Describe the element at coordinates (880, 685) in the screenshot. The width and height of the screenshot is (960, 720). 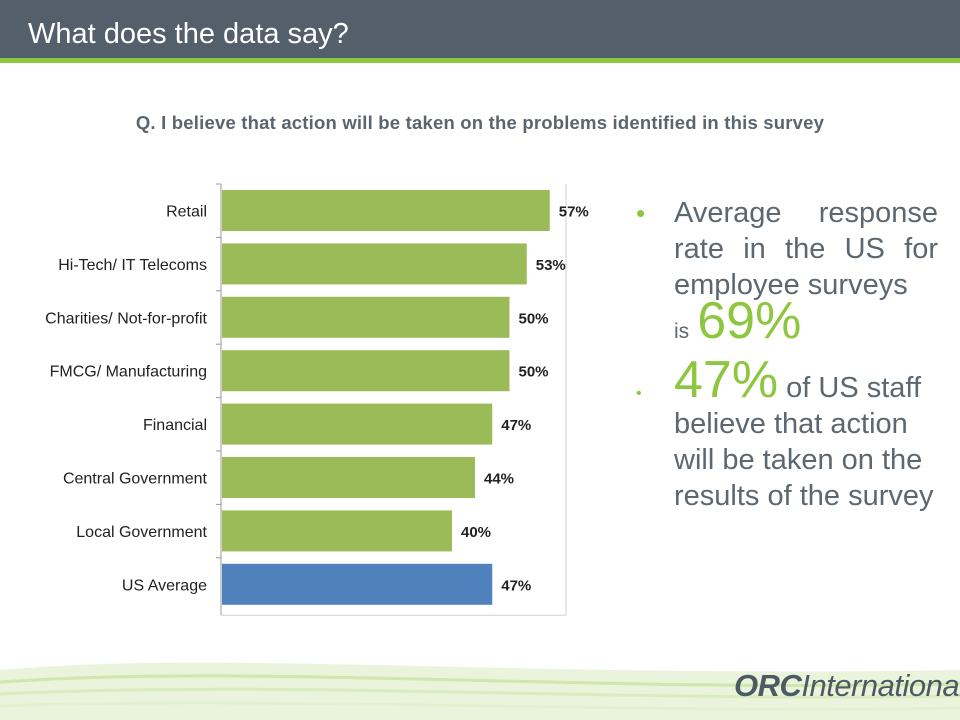
I see `logo-international: International` at that location.